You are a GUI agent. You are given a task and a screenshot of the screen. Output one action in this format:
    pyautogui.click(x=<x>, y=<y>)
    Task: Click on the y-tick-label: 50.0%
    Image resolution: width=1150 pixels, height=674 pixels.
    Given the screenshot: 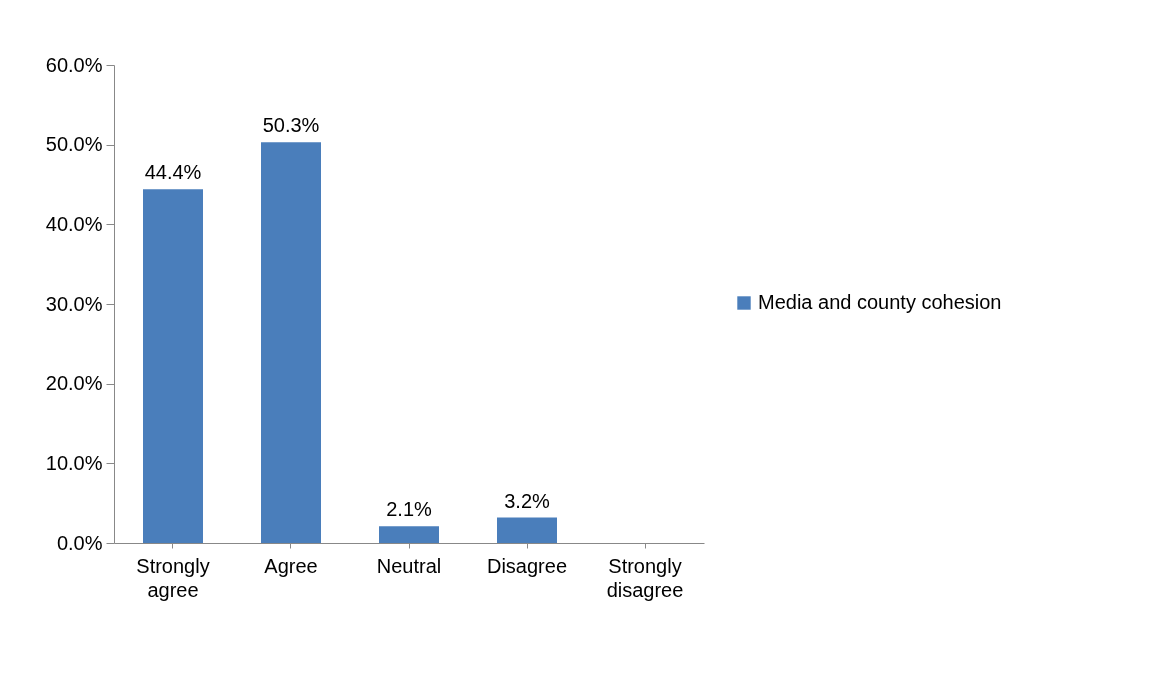 What is the action you would take?
    pyautogui.click(x=74, y=144)
    